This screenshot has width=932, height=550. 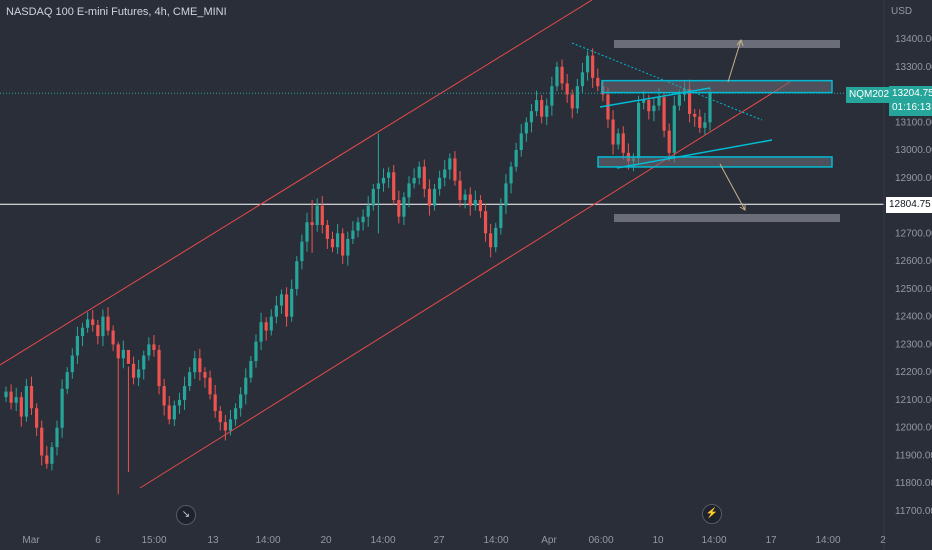 I want to click on symbol-tag: NQM2023, so click(x=872, y=95).